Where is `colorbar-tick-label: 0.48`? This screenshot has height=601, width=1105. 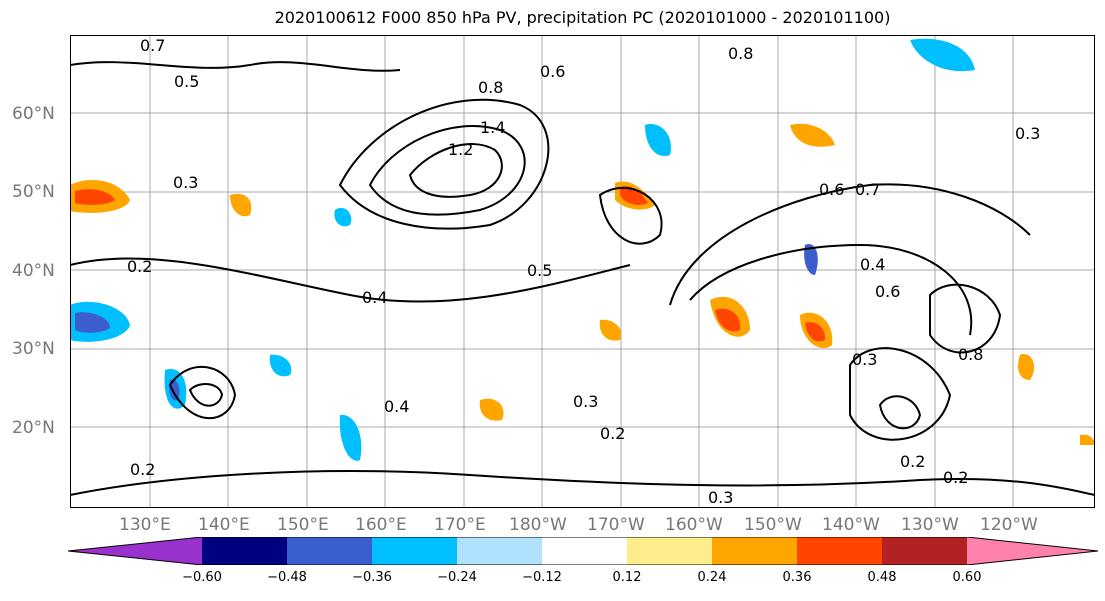
colorbar-tick-label: 0.48 is located at coordinates (882, 577).